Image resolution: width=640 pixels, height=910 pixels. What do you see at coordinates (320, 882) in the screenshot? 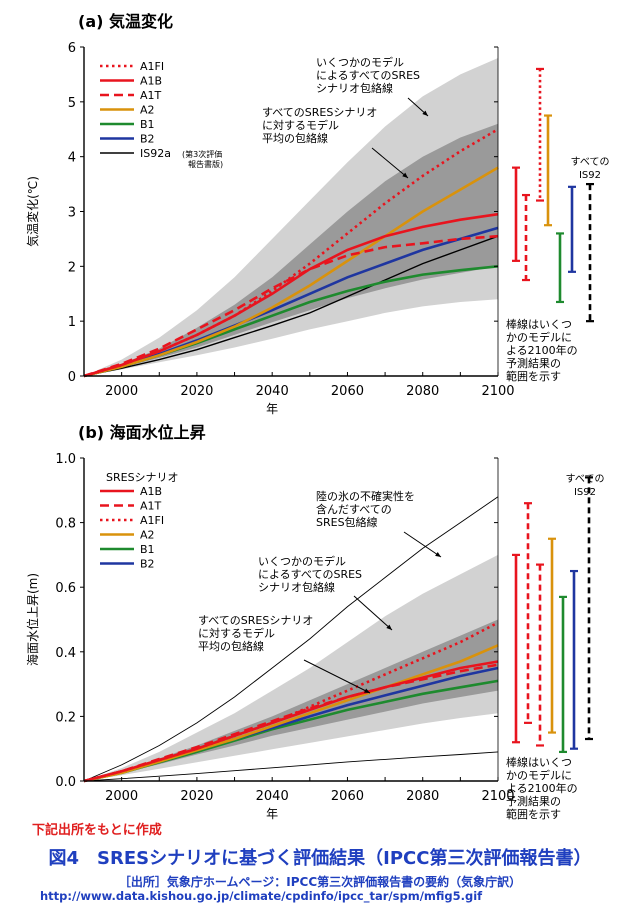
I see `source-caption: ［出所］気象庁ホームページ：IPCC第三次評価報告書の要約（気象庁訳）` at bounding box center [320, 882].